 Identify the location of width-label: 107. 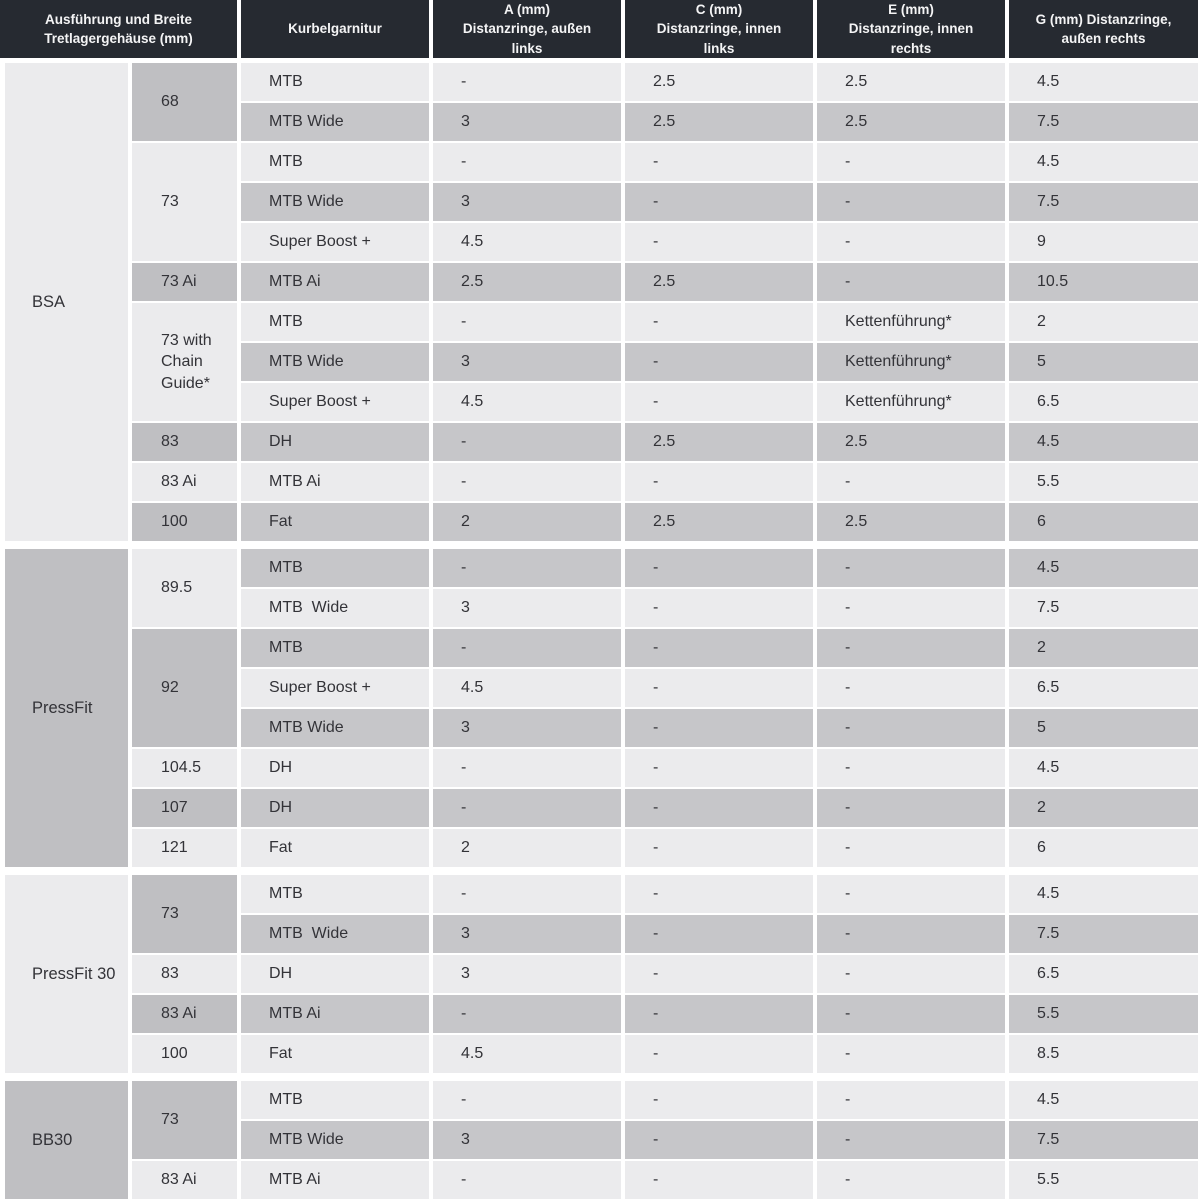
(184, 808).